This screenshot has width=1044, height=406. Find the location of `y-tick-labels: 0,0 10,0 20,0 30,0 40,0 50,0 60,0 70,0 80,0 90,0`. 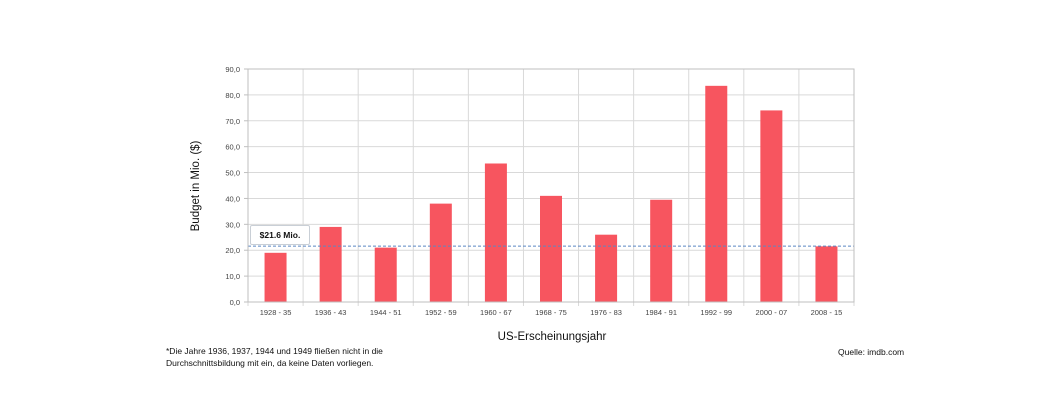

y-tick-labels: 0,0 10,0 20,0 30,0 40,0 50,0 60,0 70,0 80,0 90,0 is located at coordinates (232, 186).